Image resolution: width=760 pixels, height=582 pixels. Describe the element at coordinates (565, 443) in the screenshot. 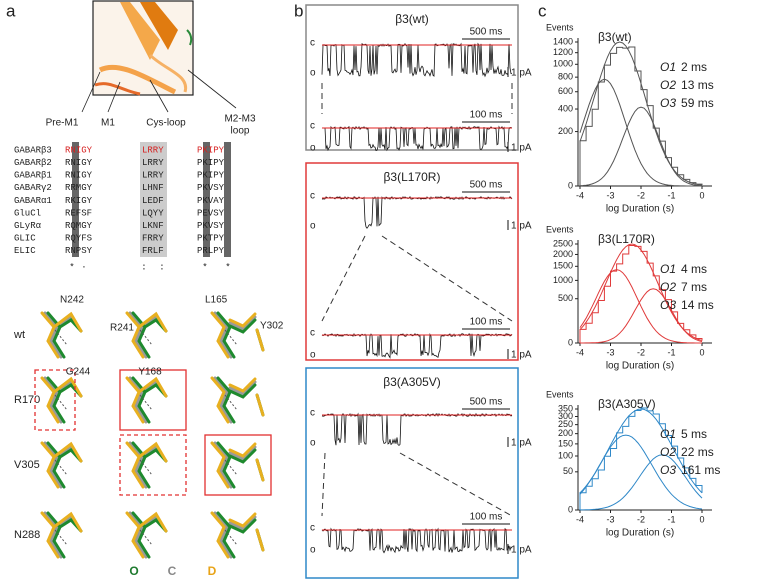

I see `y-tick-label: 150` at that location.